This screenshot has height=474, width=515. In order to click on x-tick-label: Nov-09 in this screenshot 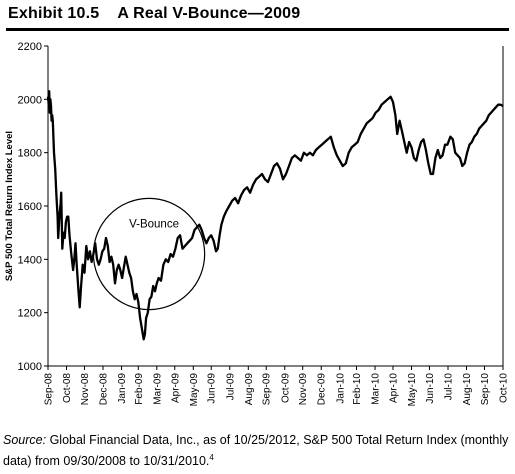, I will do `click(303, 389)`.